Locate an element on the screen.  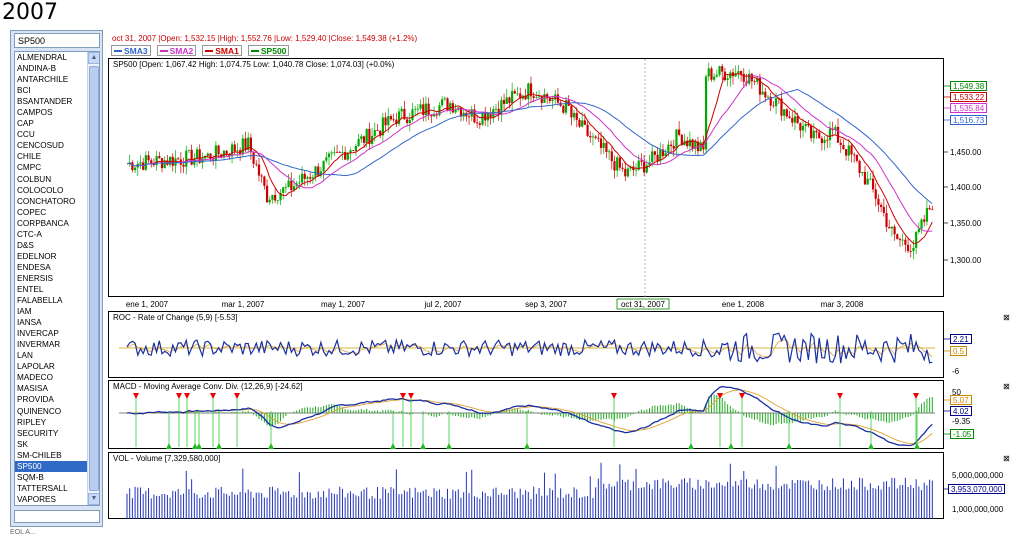
symbol-list-item: SM-CHILEB is located at coordinates (39, 455).